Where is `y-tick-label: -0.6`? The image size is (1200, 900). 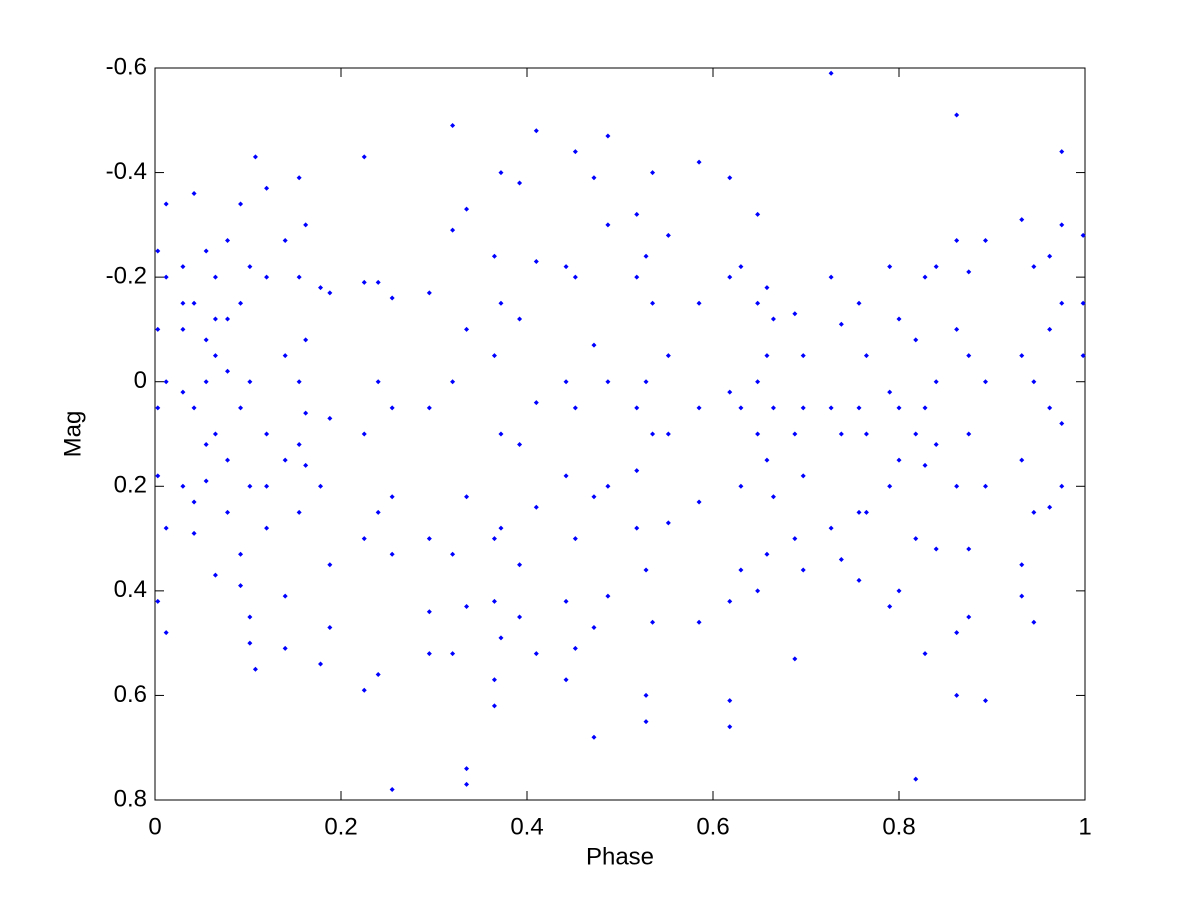 y-tick-label: -0.6 is located at coordinates (126, 66).